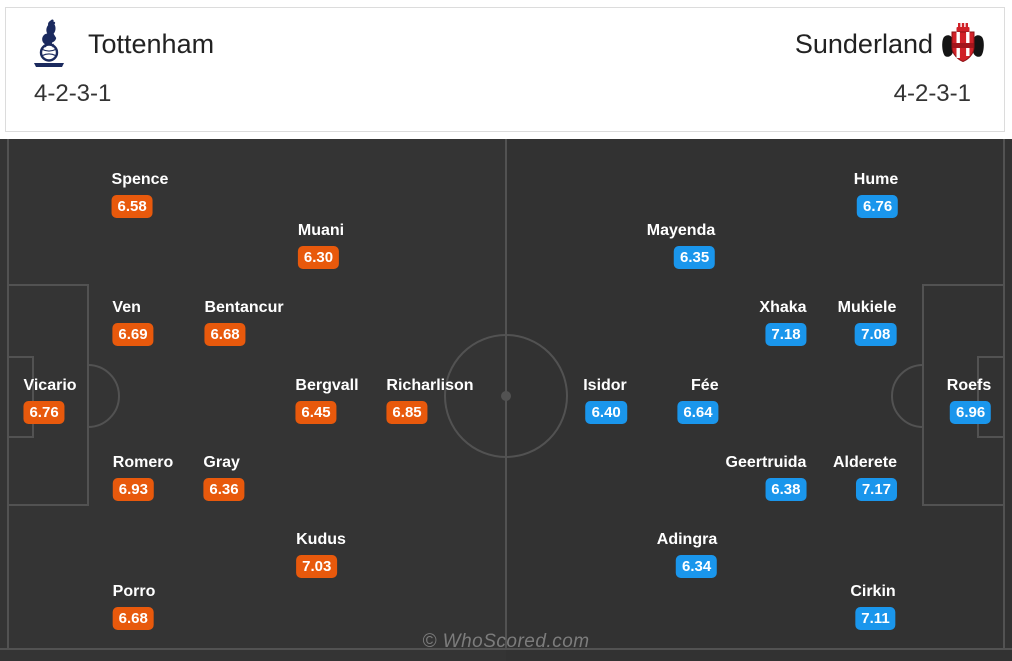  I want to click on player-rating-badge: 7.08, so click(876, 334).